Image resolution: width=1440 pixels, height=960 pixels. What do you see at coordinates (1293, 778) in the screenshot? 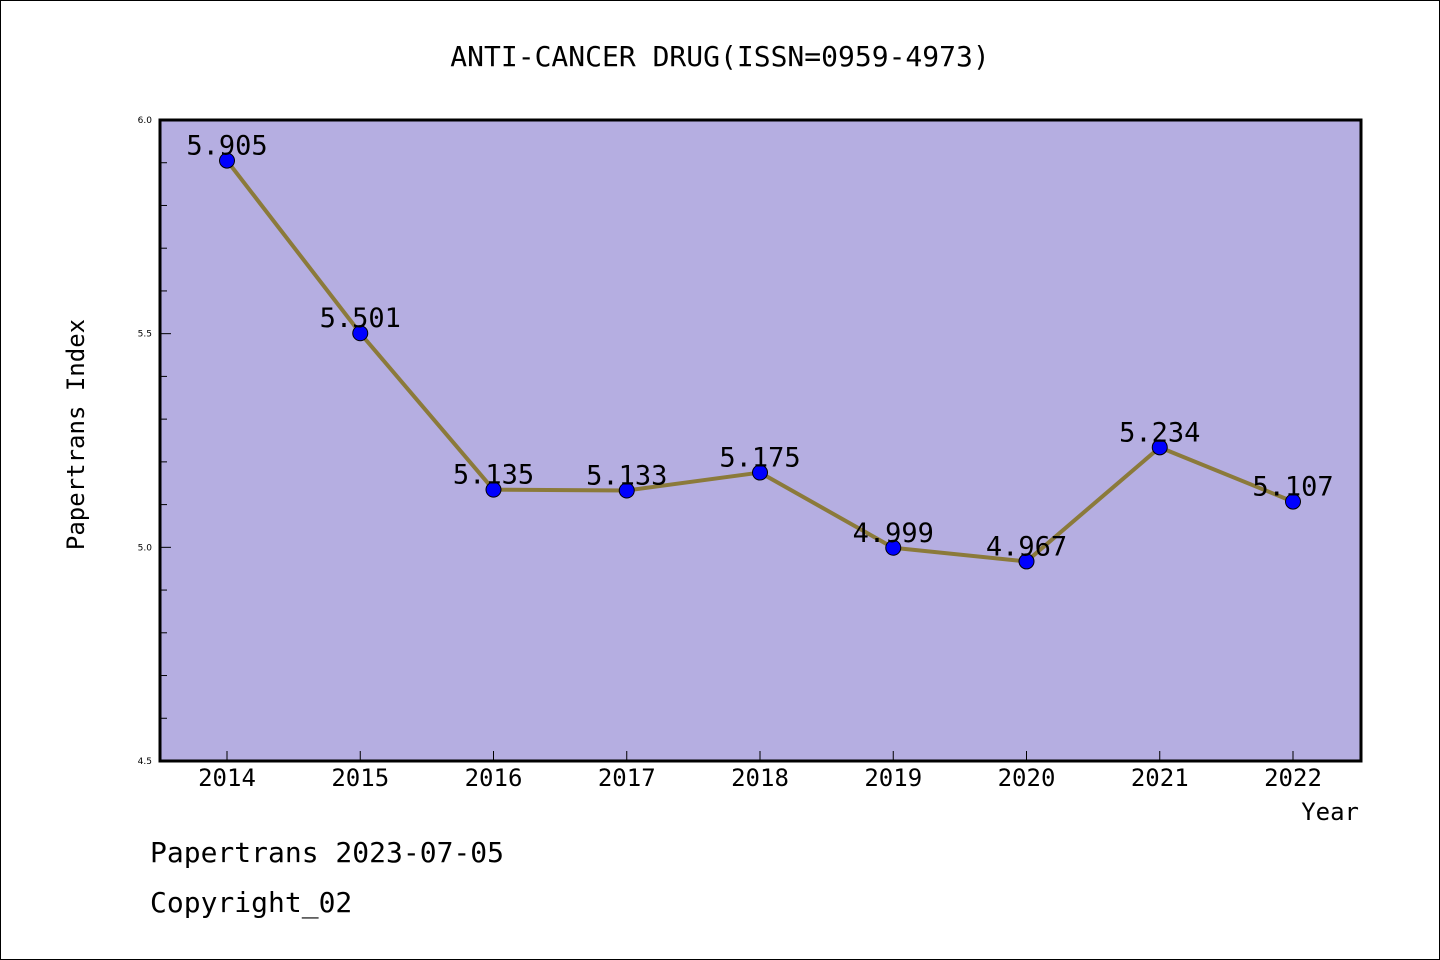
I see `x-tick-label: 2022` at bounding box center [1293, 778].